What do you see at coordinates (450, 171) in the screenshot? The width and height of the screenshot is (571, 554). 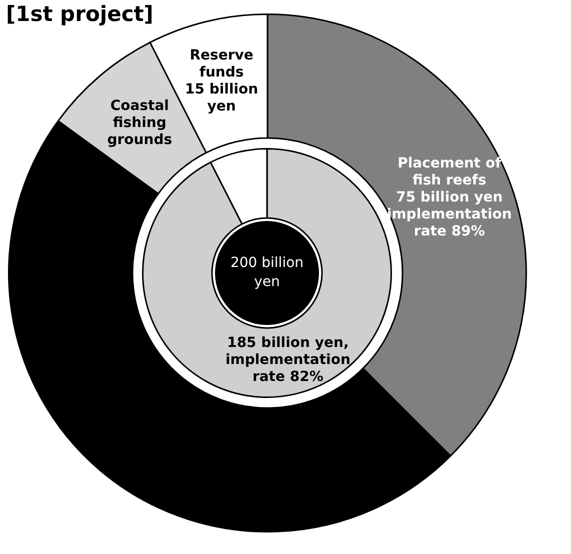 I see `slice-label: Placement of fish reefs` at bounding box center [450, 171].